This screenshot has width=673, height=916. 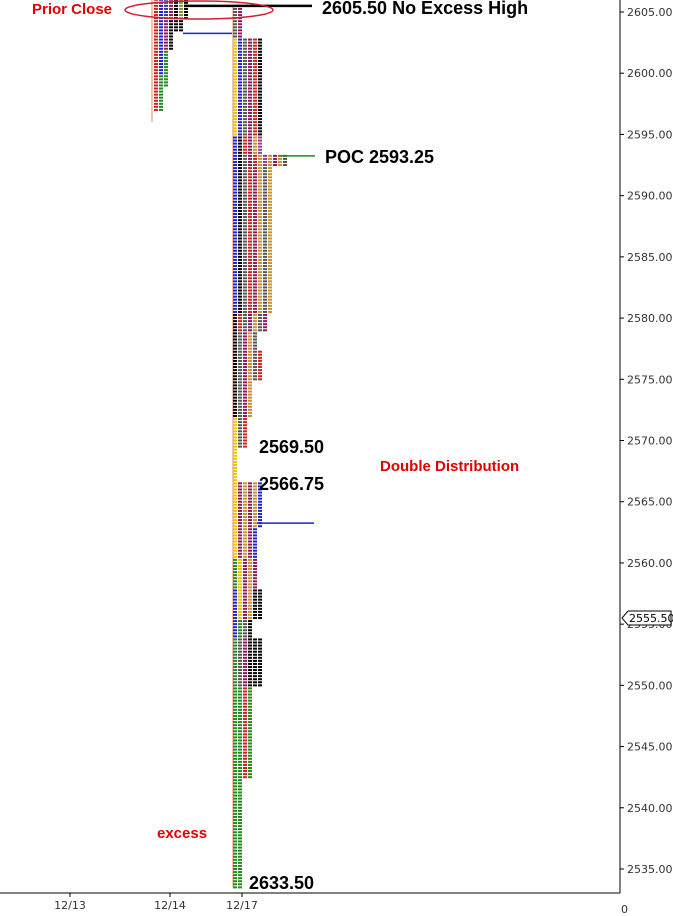 I want to click on y-tick-label: 2560.00, so click(x=650, y=563).